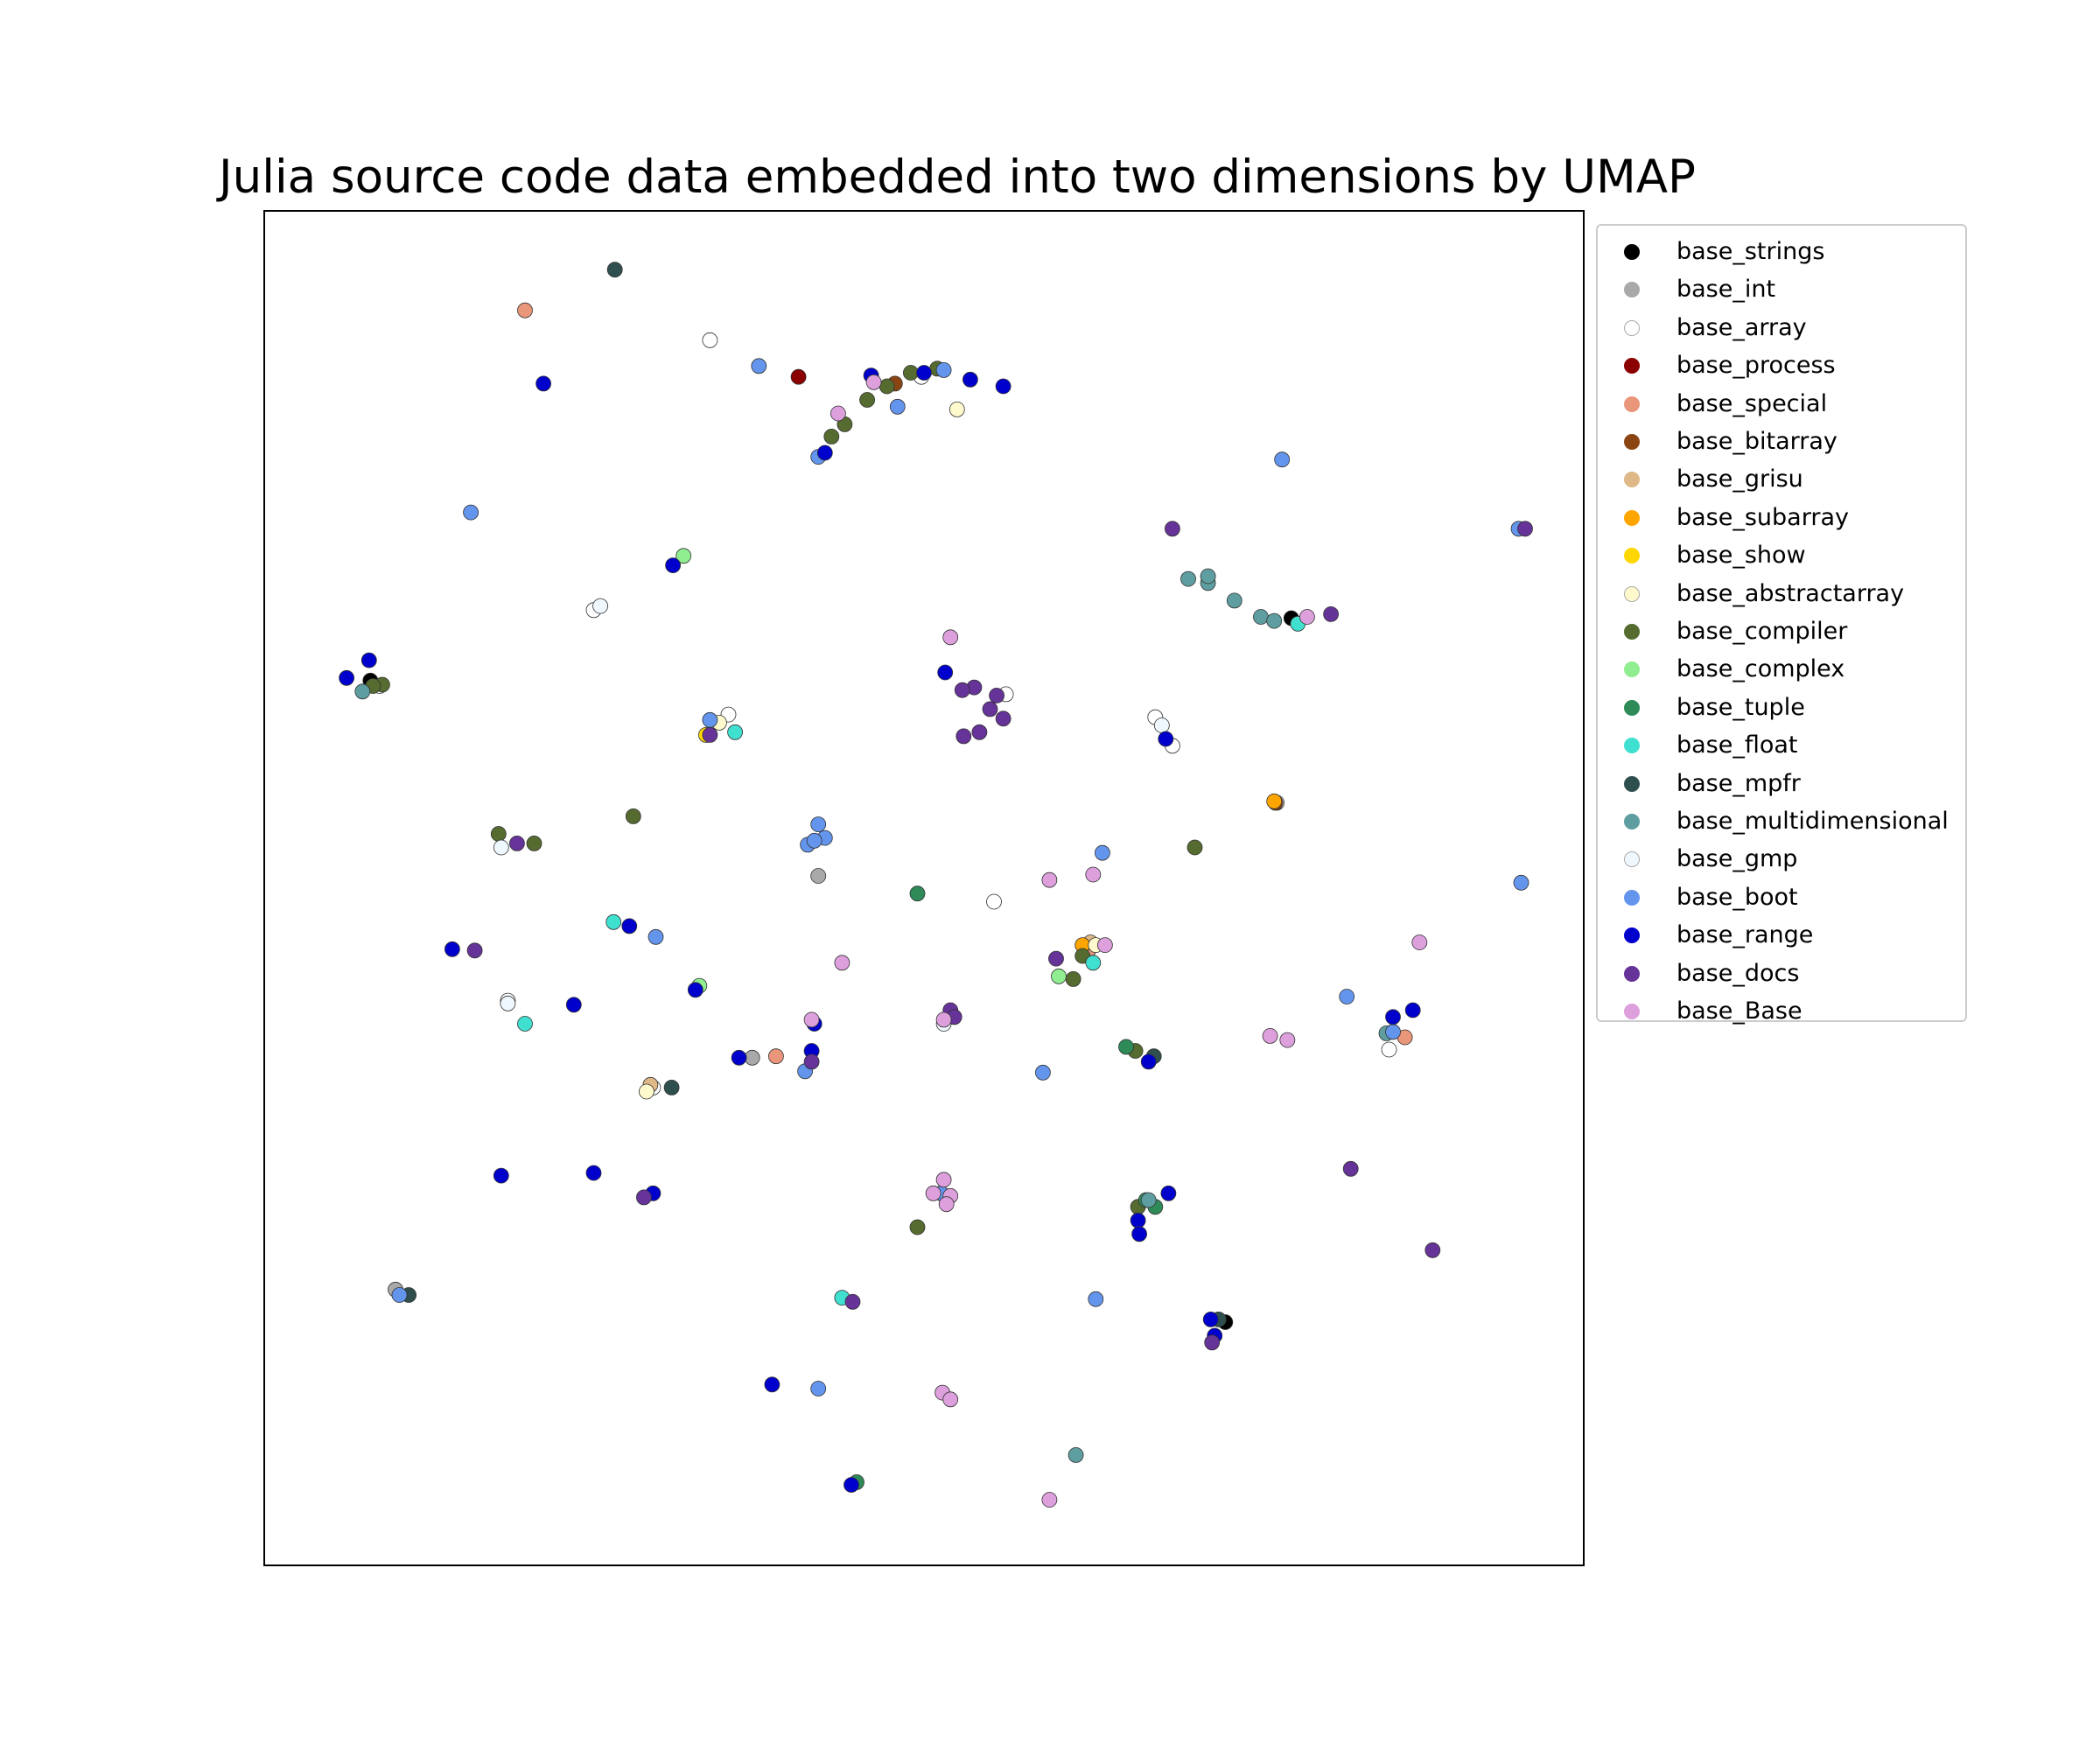 Image resolution: width=2100 pixels, height=1750 pixels. Describe the element at coordinates (1737, 859) in the screenshot. I see `legend-label: base_gmp` at that location.